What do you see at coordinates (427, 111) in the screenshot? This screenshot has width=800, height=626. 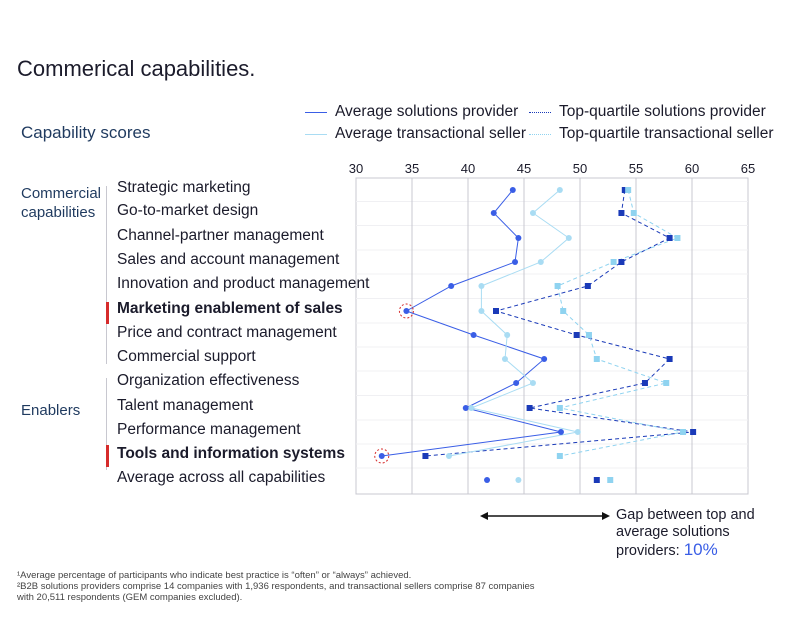 I see `legend-label: Average solutions provider` at bounding box center [427, 111].